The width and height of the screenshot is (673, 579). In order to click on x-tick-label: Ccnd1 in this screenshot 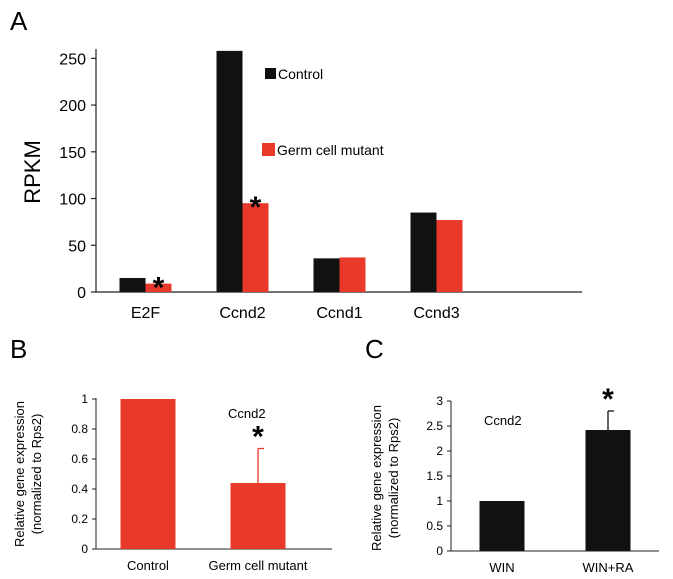, I will do `click(339, 313)`.